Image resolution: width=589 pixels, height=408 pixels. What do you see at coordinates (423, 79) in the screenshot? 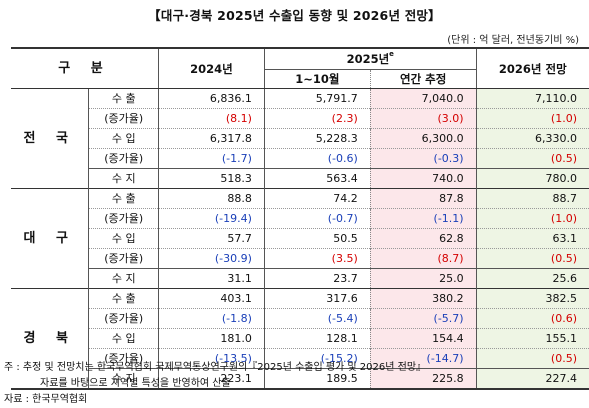
I see `header-2025-est: 연간 추정` at bounding box center [423, 79].